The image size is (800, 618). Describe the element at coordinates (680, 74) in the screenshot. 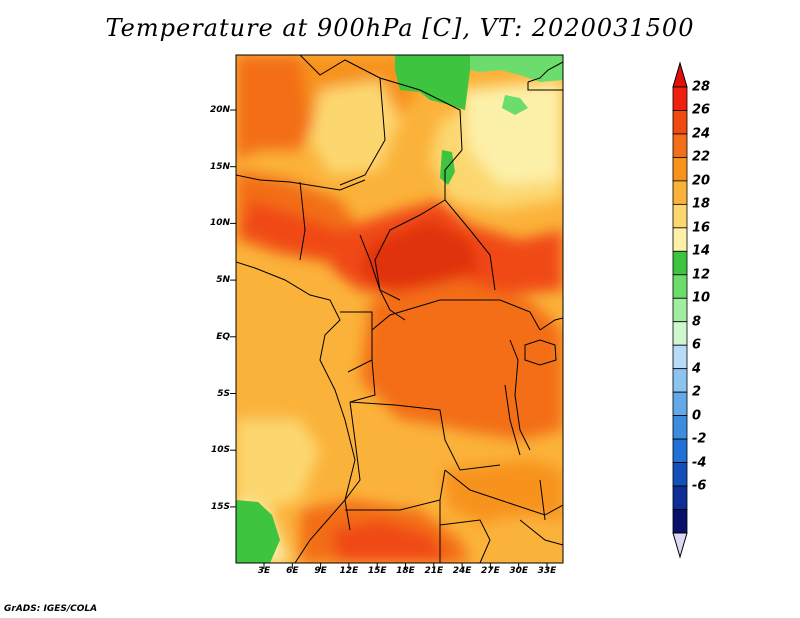

I see `colorbar-over-triangle` at that location.